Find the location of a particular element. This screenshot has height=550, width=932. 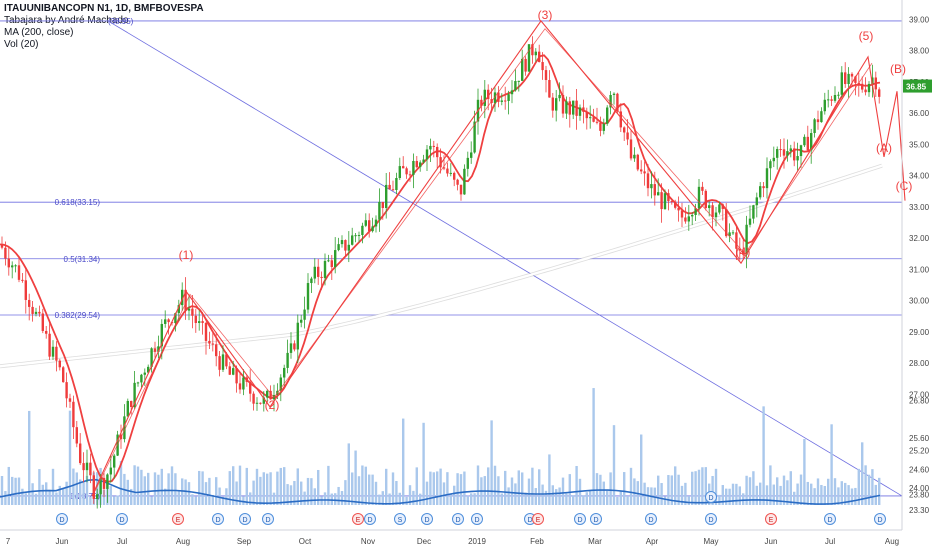

event-marker-label: E is located at coordinates (538, 520).